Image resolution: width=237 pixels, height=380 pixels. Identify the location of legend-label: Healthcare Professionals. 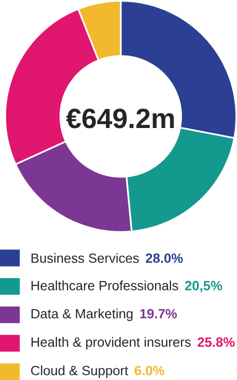
(104, 285).